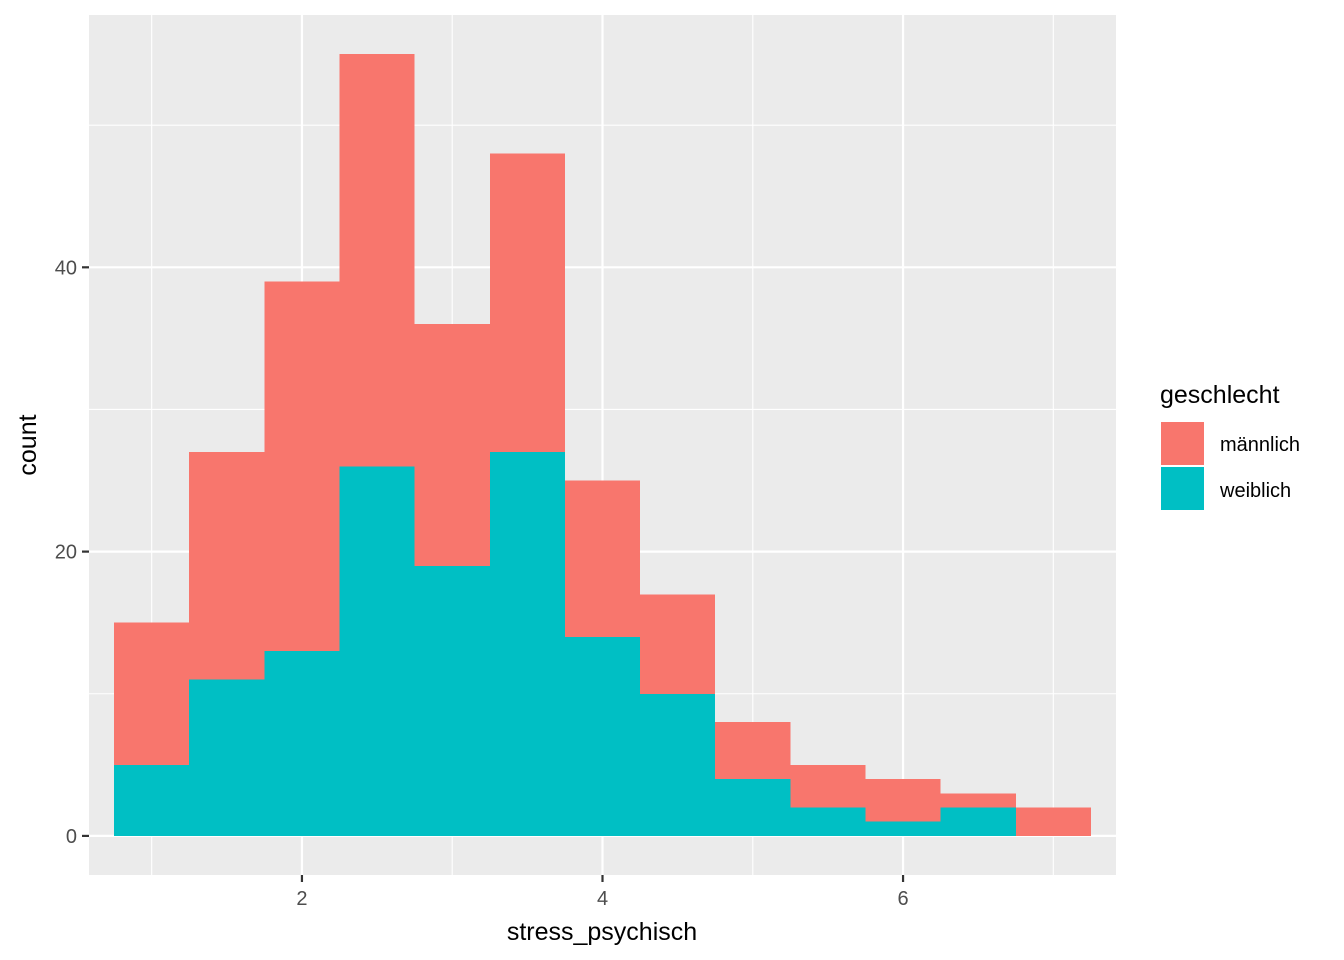 The image size is (1344, 960). What do you see at coordinates (1255, 491) in the screenshot?
I see `legend-label-weiblich: weiblich` at bounding box center [1255, 491].